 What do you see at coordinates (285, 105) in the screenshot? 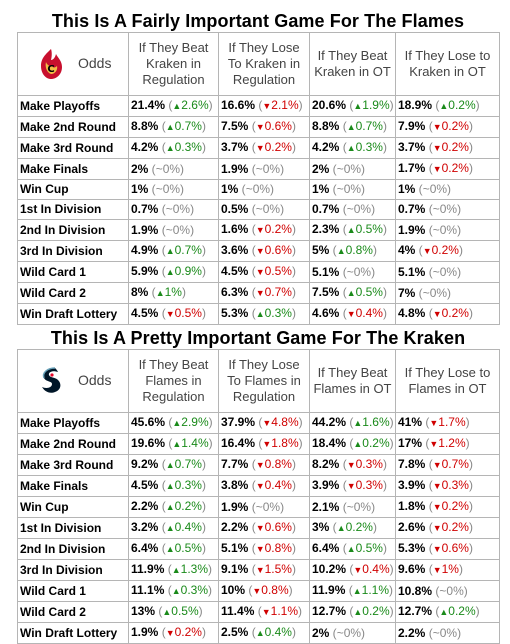
I see `odds-change: 2.1%` at bounding box center [285, 105].